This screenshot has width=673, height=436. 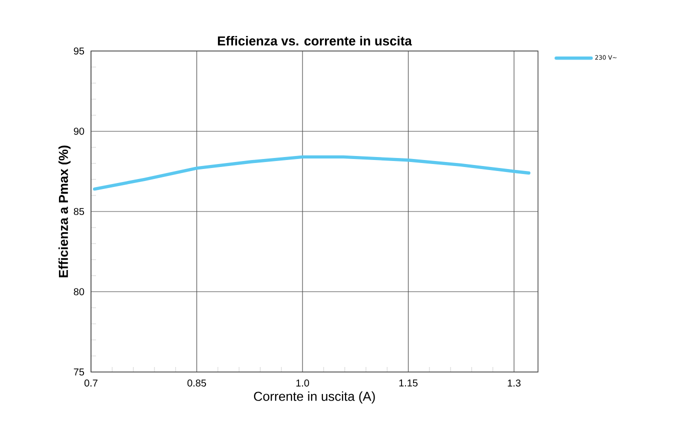 I want to click on y-tick-label: 75, so click(x=79, y=372).